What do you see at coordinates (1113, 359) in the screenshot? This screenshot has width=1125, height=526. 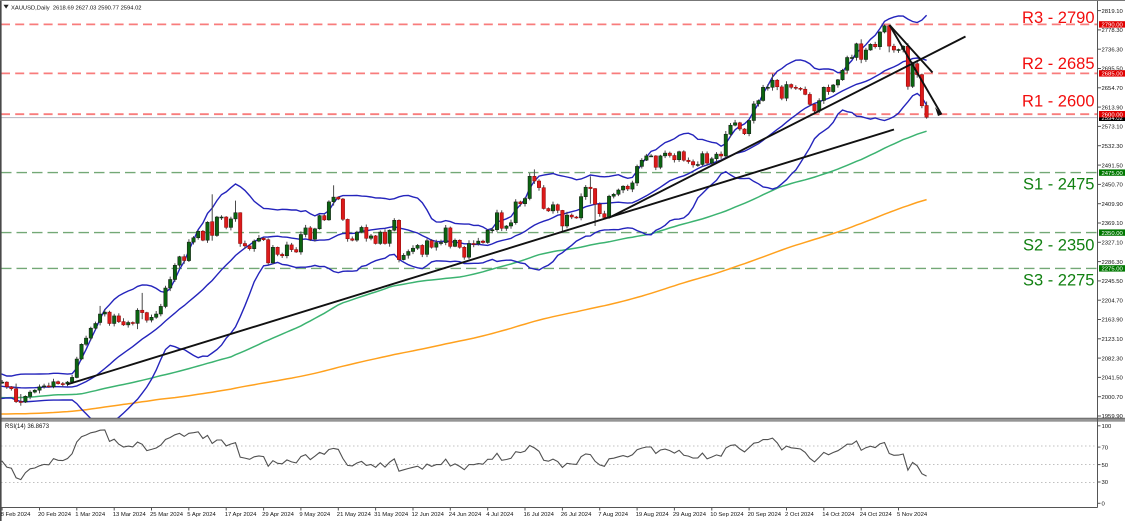 I see `svg-text: 2082.30` at bounding box center [1113, 359].